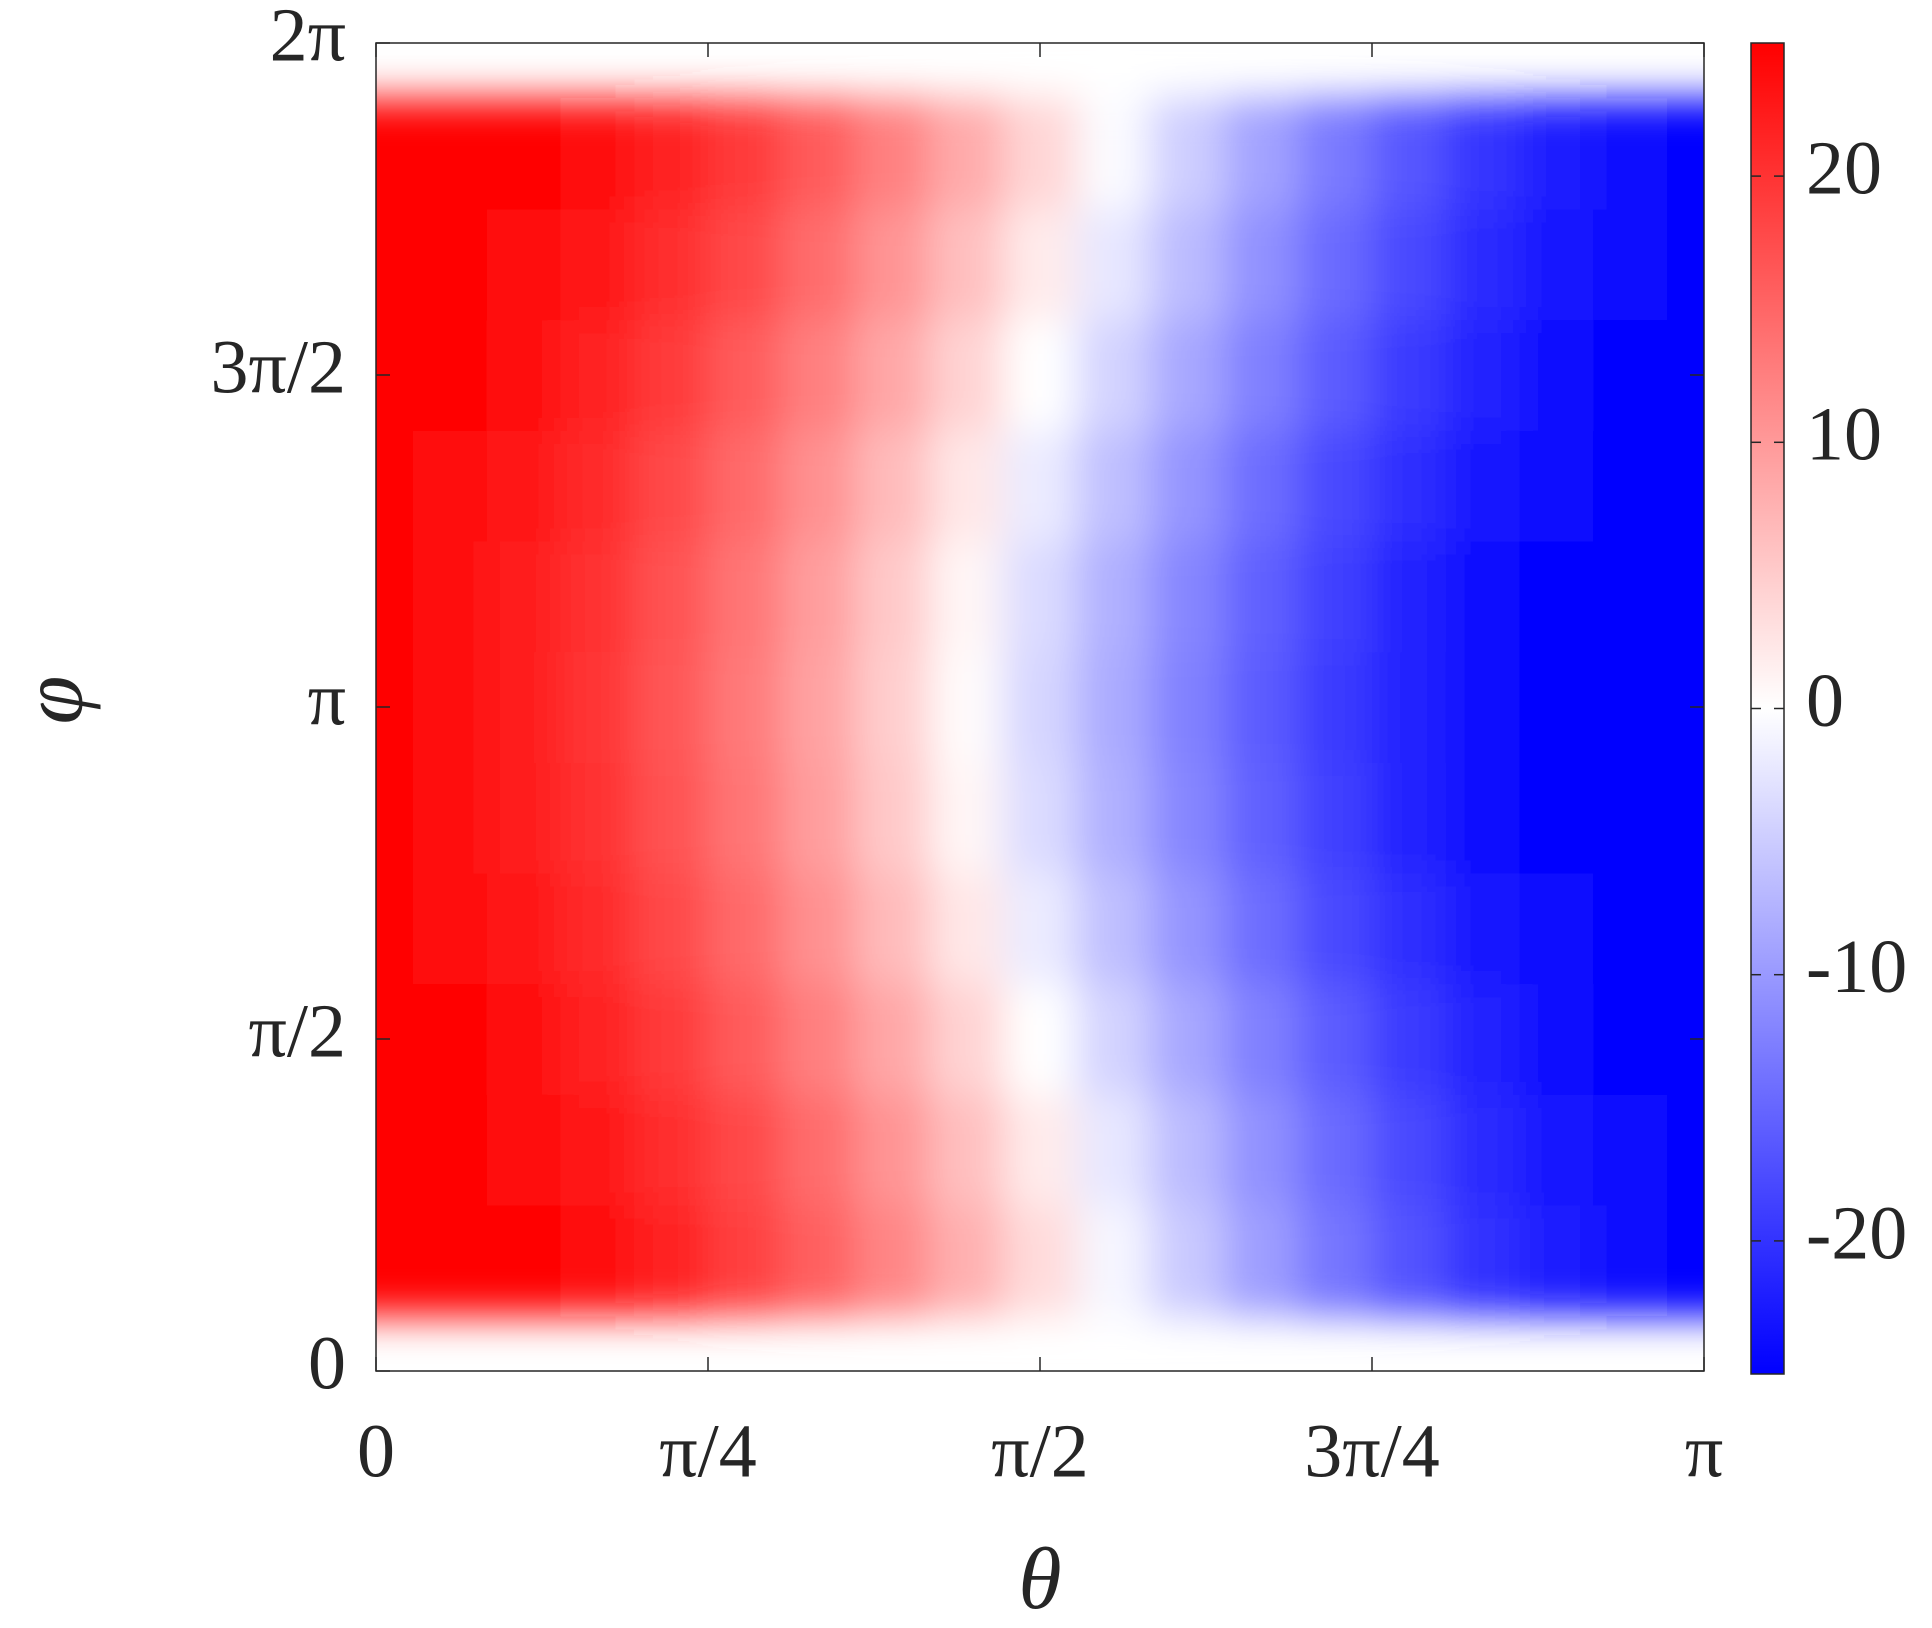 This screenshot has height=1628, width=1932. Describe the element at coordinates (327, 1363) in the screenshot. I see `y-tick-label: 0` at that location.